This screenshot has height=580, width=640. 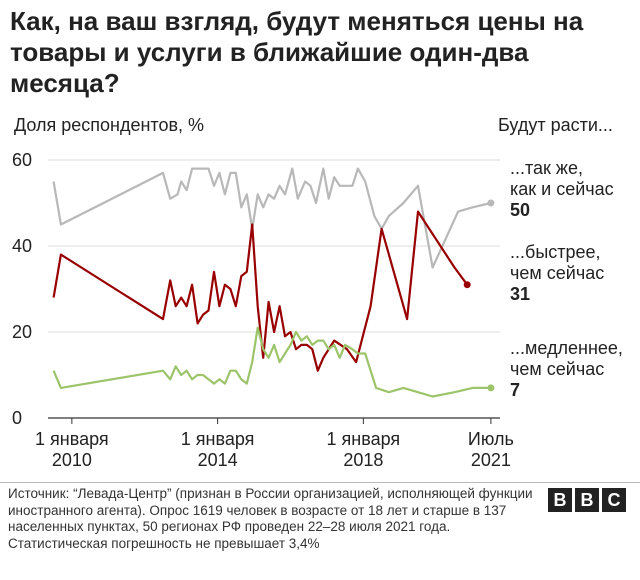 I want to click on x-tick-label-0-1: 2010, so click(x=72, y=460).